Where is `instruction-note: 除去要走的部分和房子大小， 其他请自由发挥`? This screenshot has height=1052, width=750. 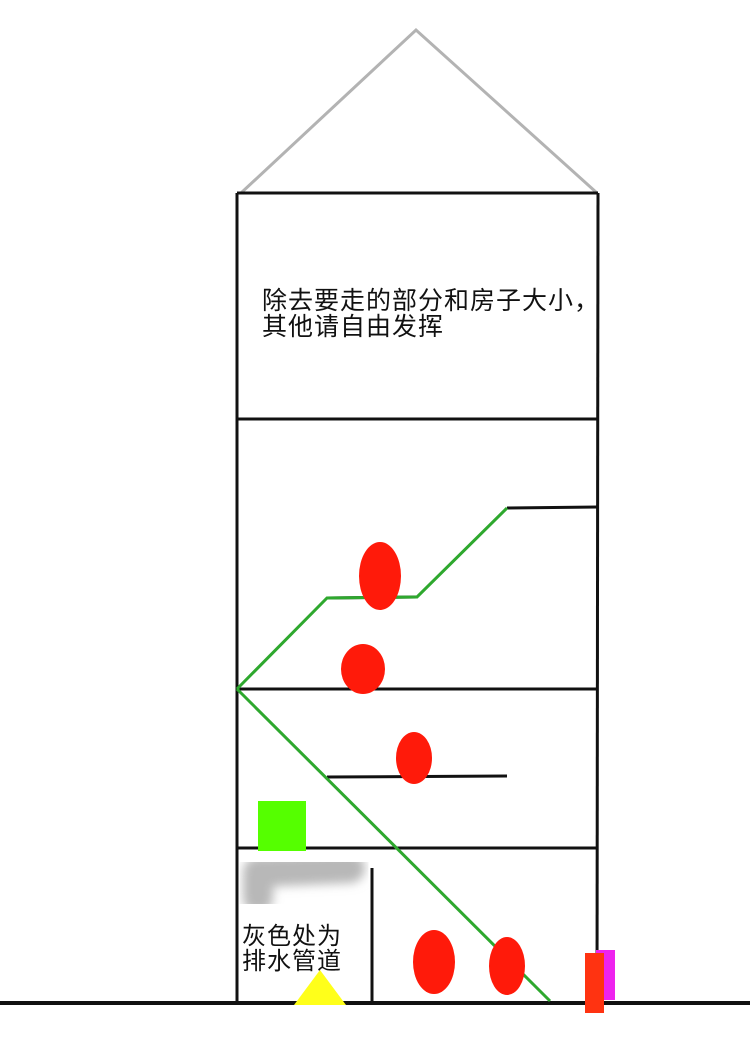 instruction-note: 除去要走的部分和房子大小， 其他请自由发挥 is located at coordinates (431, 314).